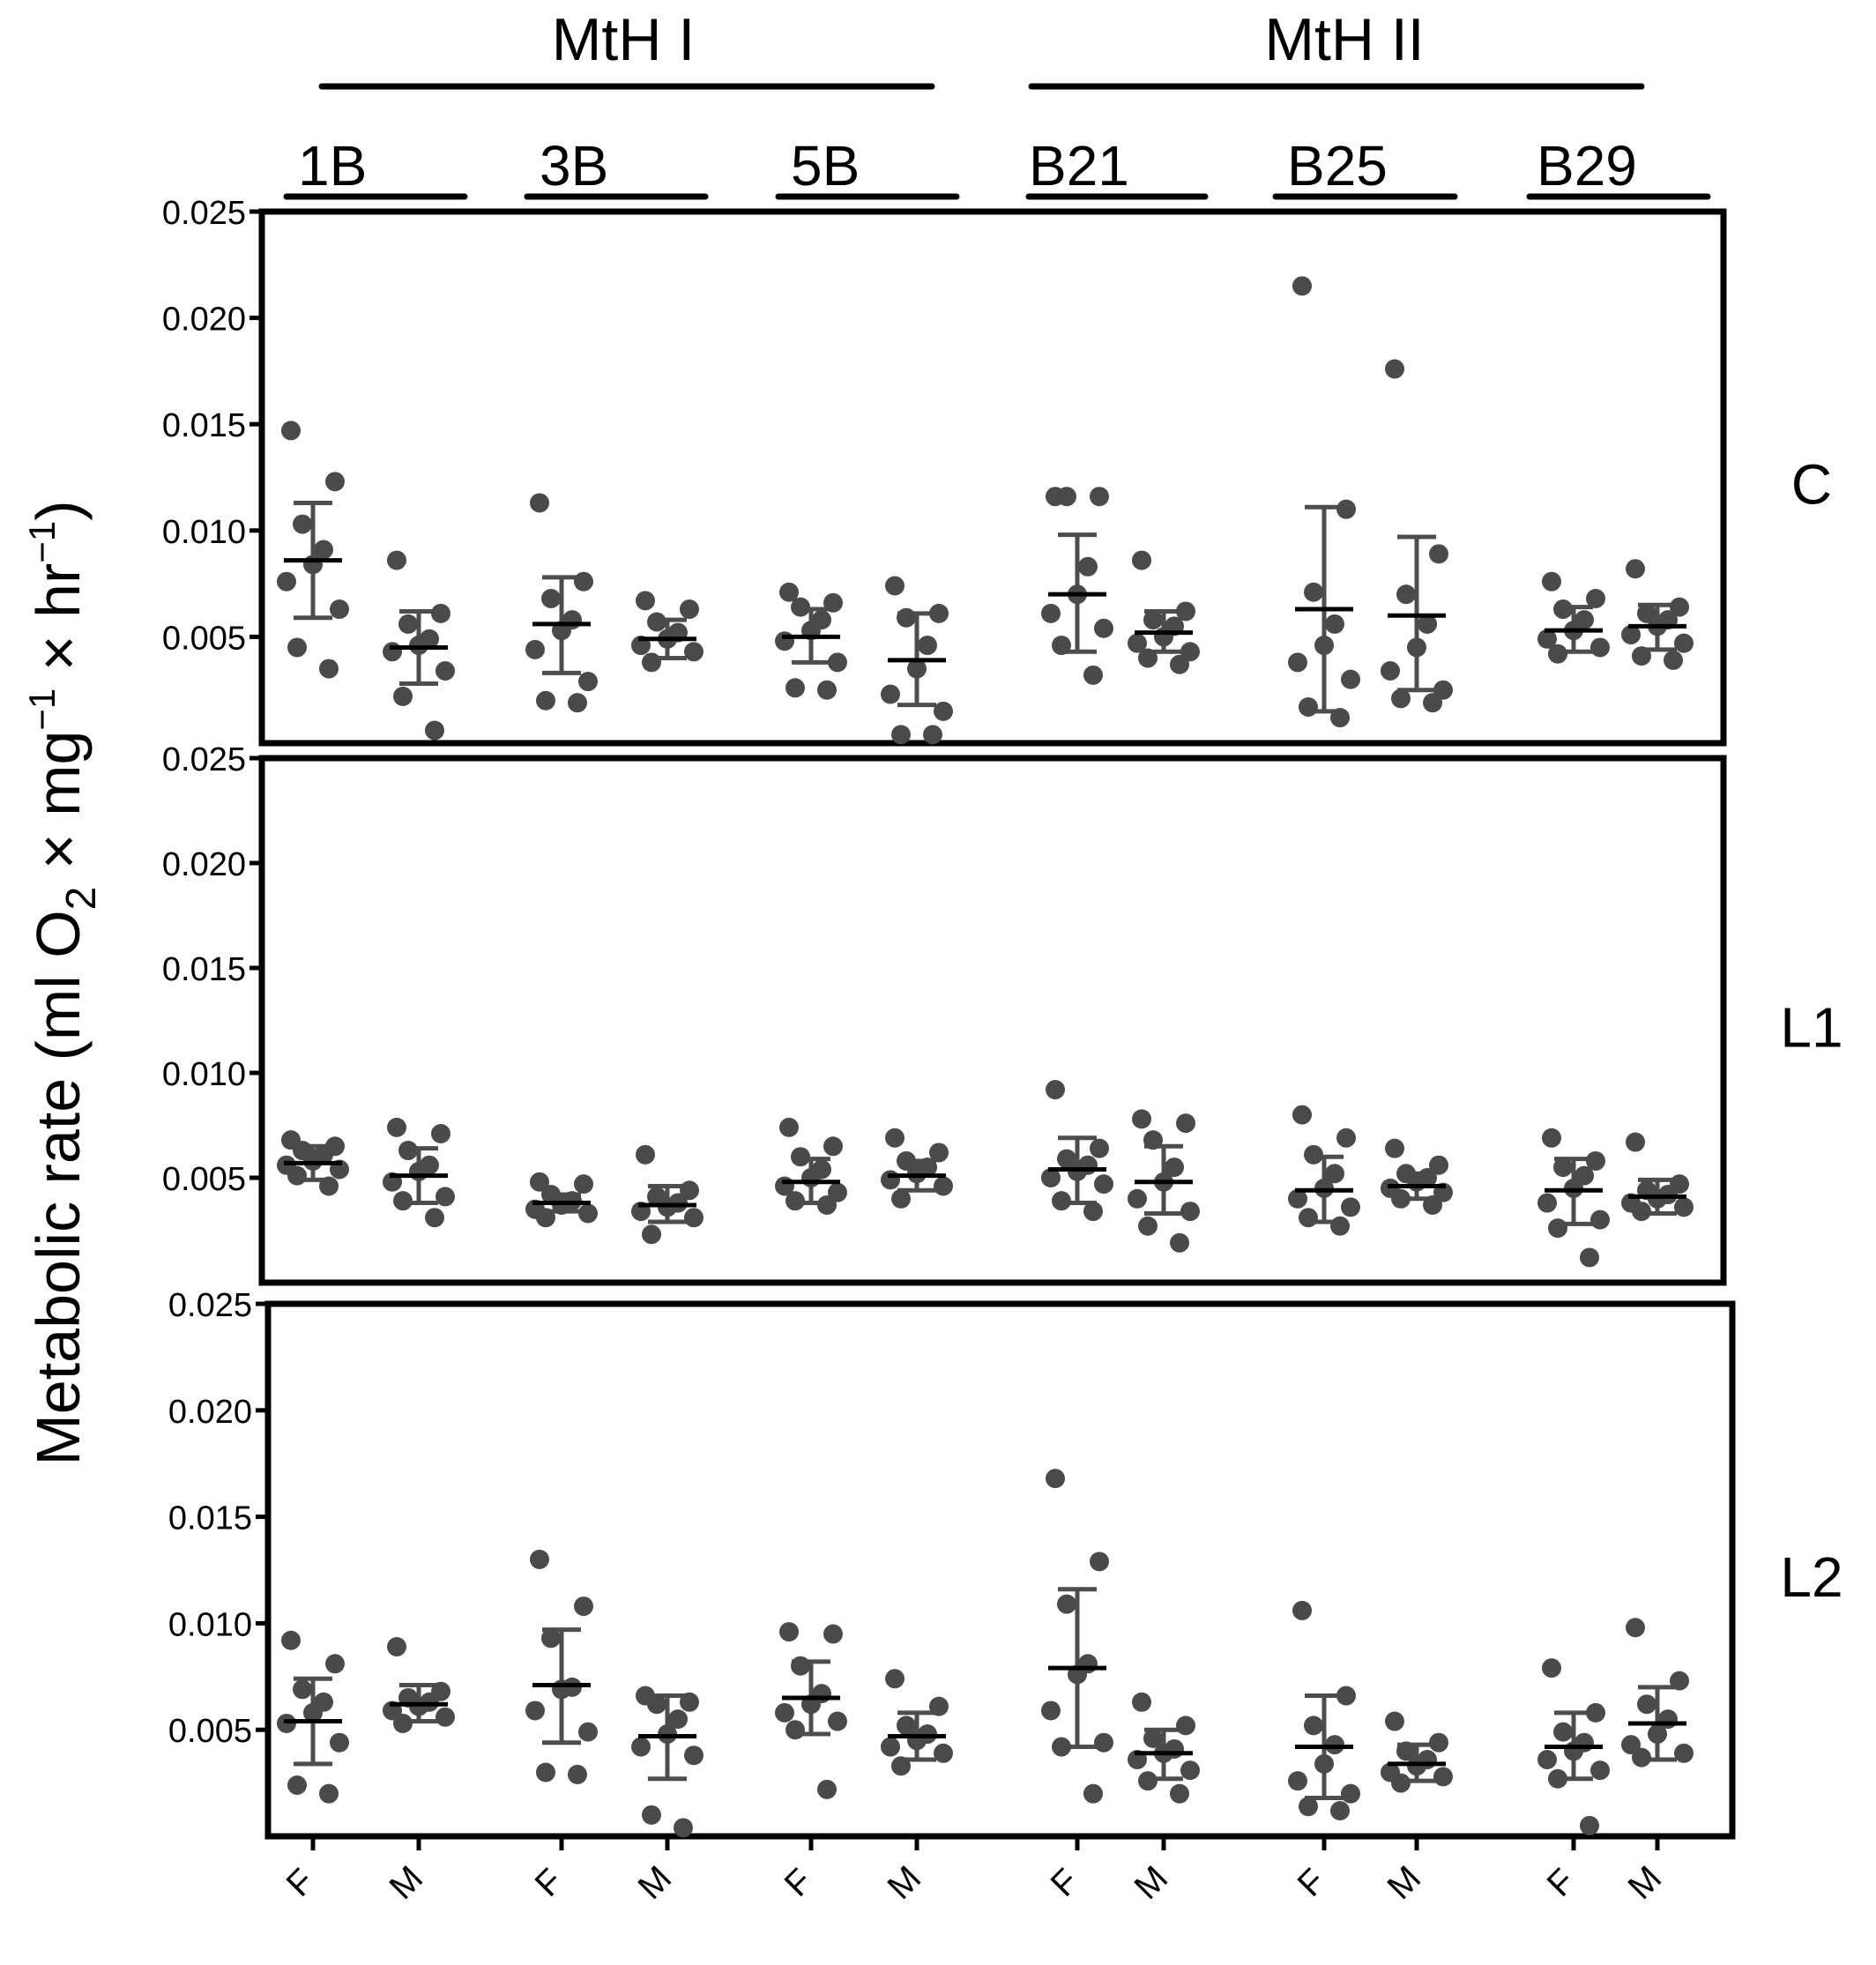 This screenshot has height=1965, width=1876. I want to click on x-tick-label-f: F, so click(300, 1883).